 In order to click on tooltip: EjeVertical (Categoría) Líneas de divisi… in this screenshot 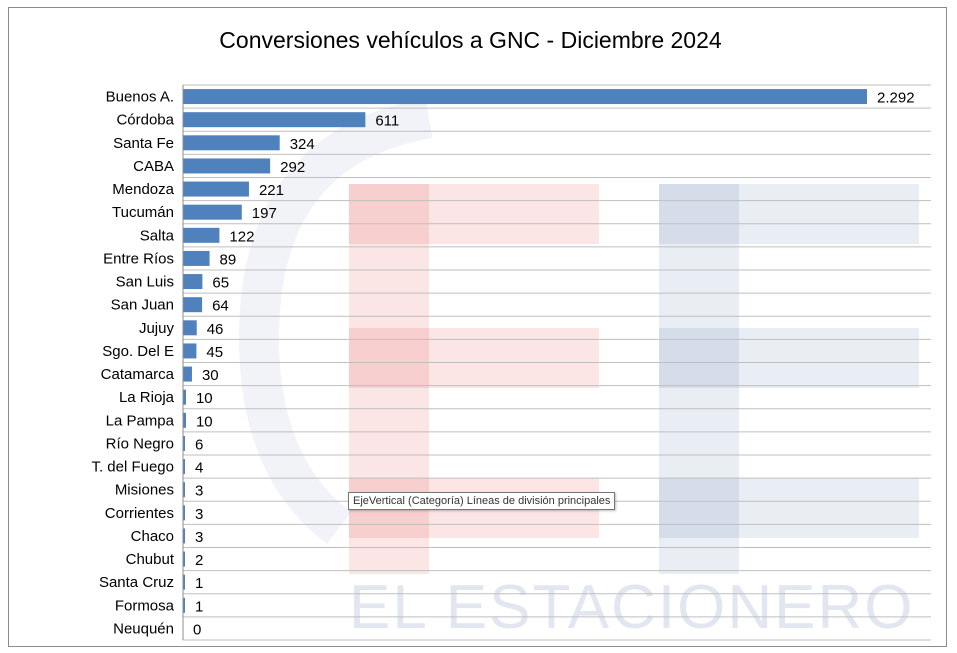, I will do `click(482, 501)`.